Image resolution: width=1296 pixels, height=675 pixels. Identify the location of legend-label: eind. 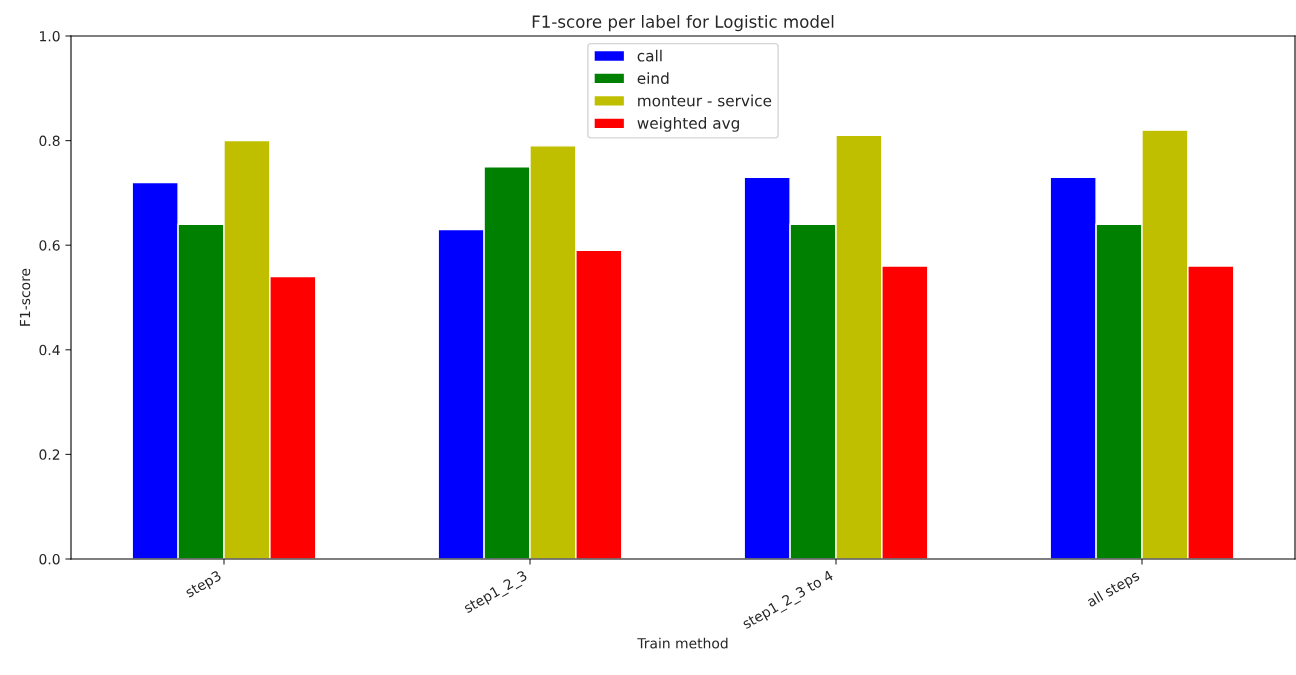
(653, 78).